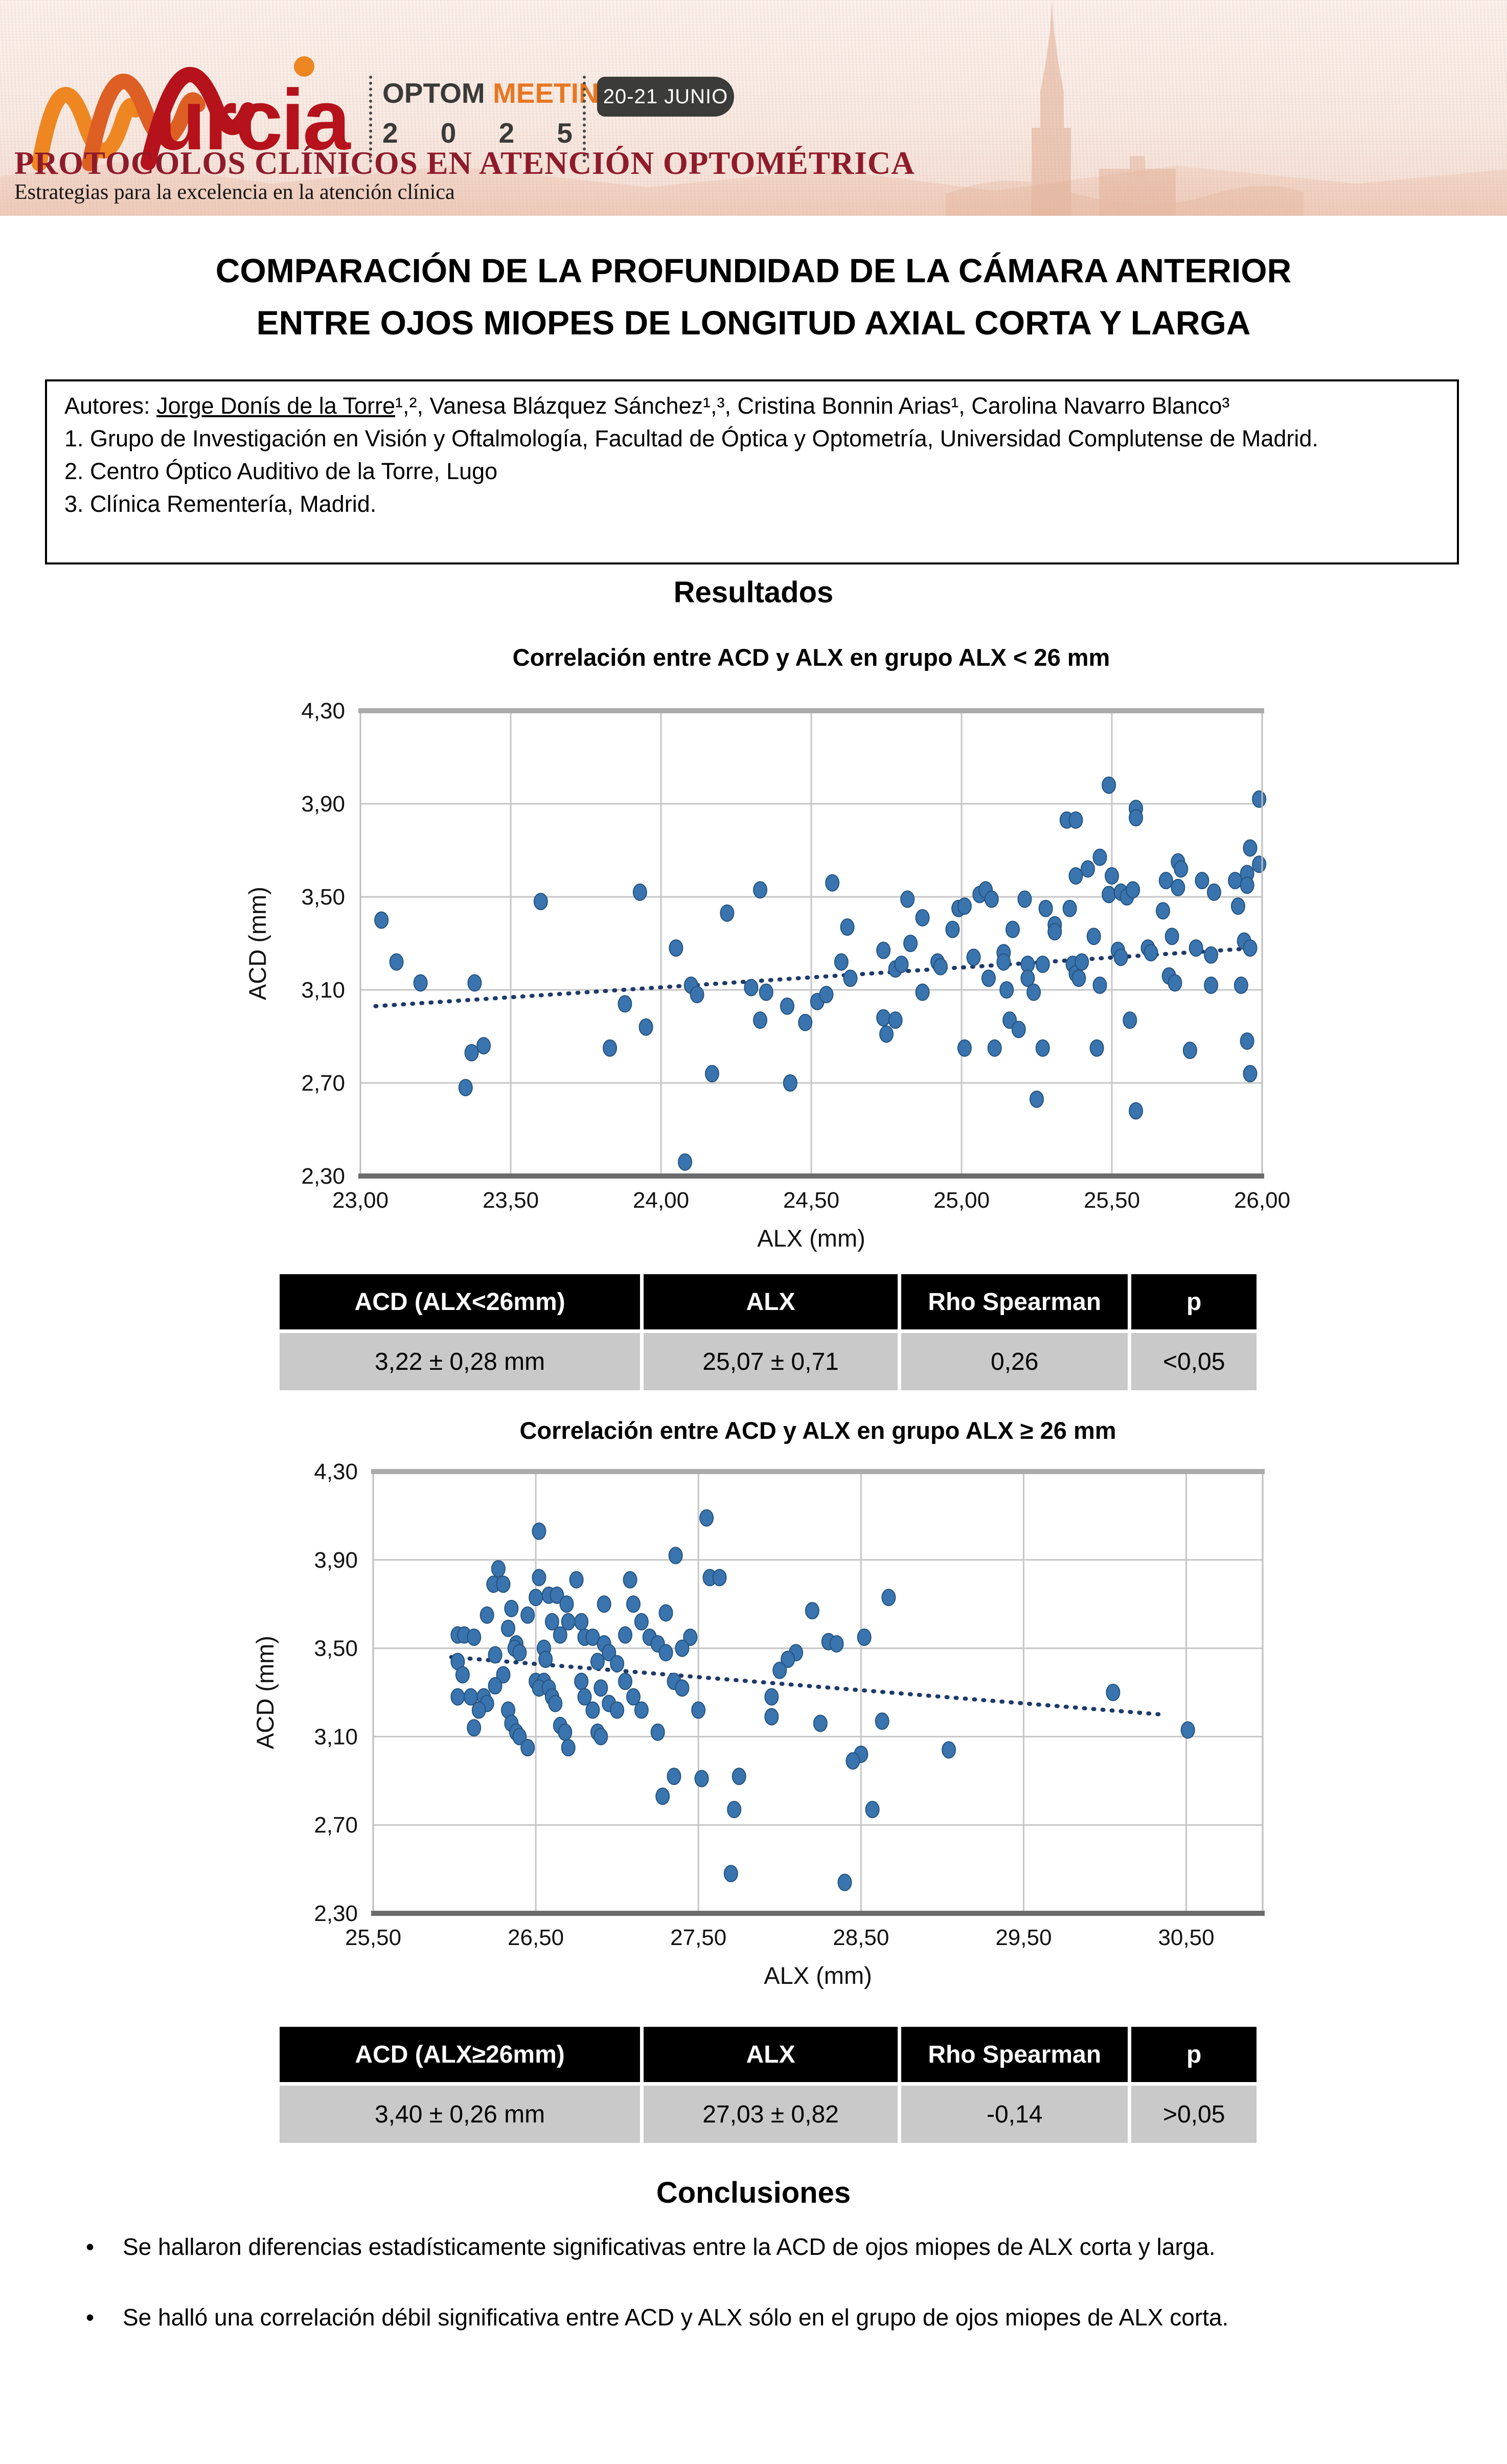 This screenshot has height=2464, width=1507. Describe the element at coordinates (276, 406) in the screenshot. I see `lead-author: Jorge Donís de la Torre` at that location.